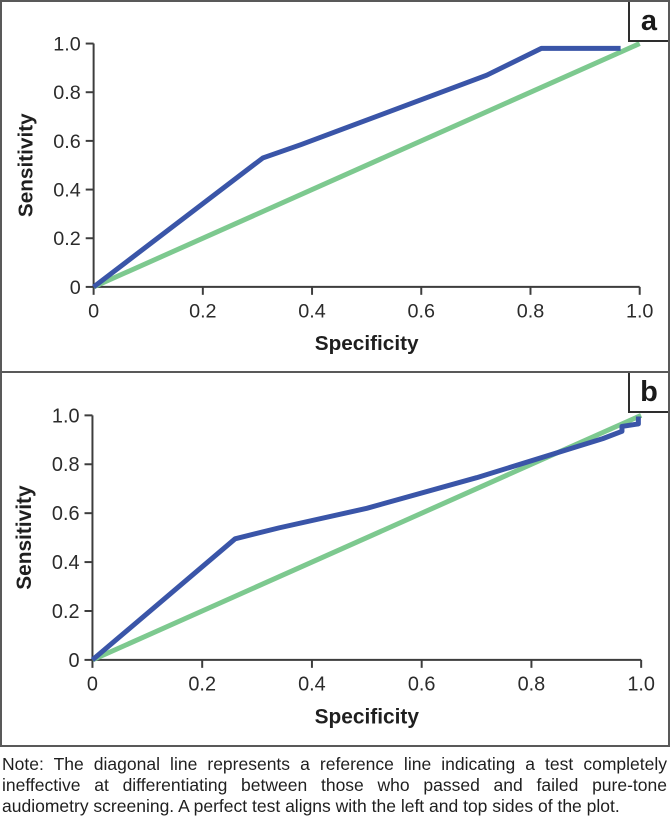  I want to click on panel-label-b: b, so click(648, 393).